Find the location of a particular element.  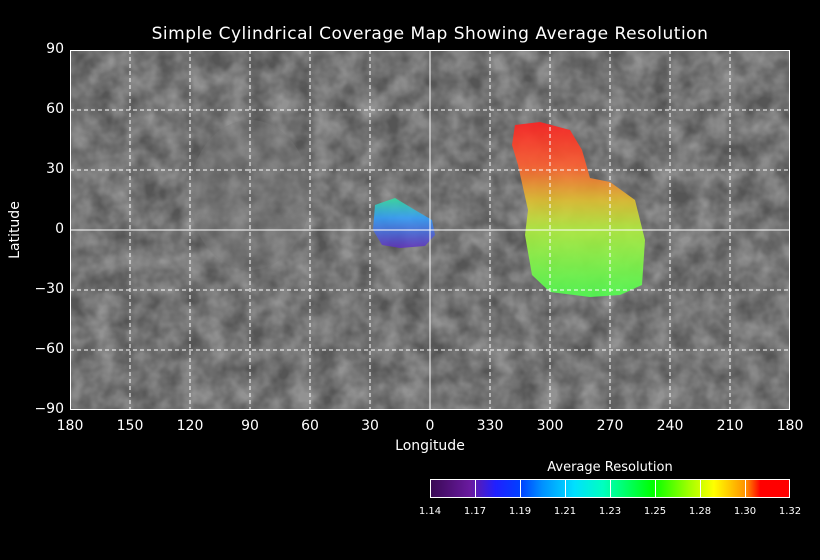

colorbar-tick-label: 1.32 is located at coordinates (790, 511).